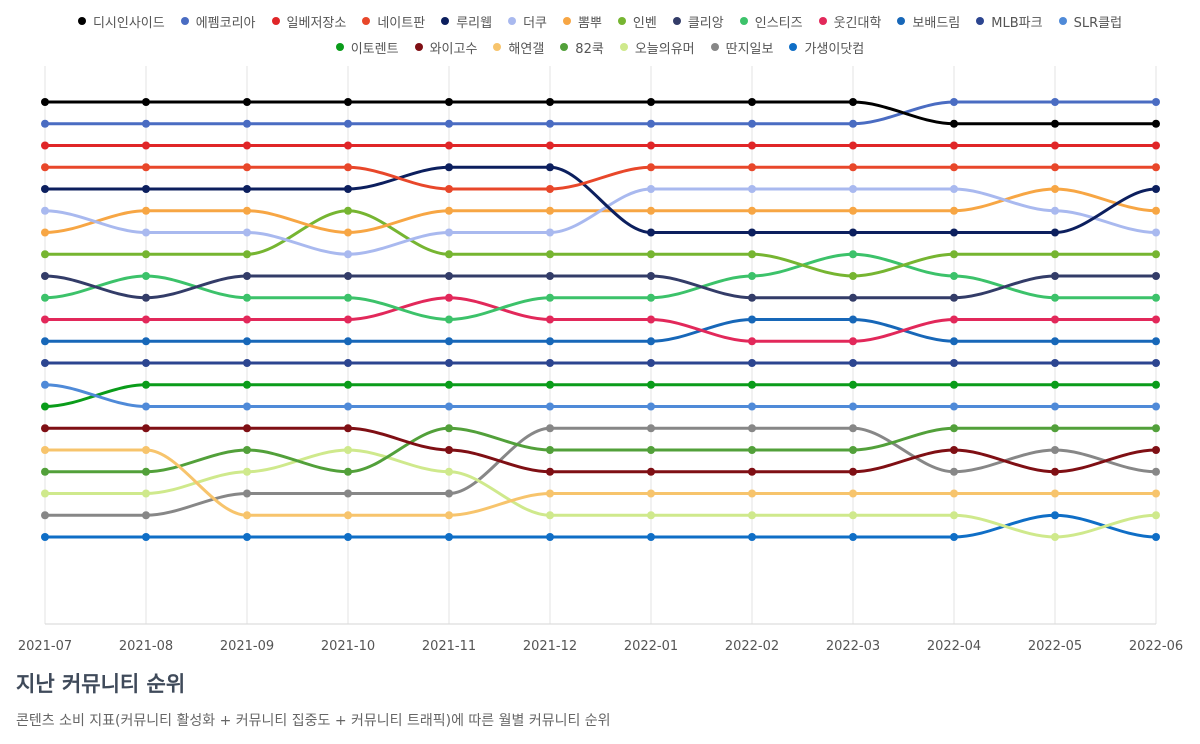 This screenshot has height=744, width=1200. I want to click on legend-item: 82쿡, so click(582, 47).